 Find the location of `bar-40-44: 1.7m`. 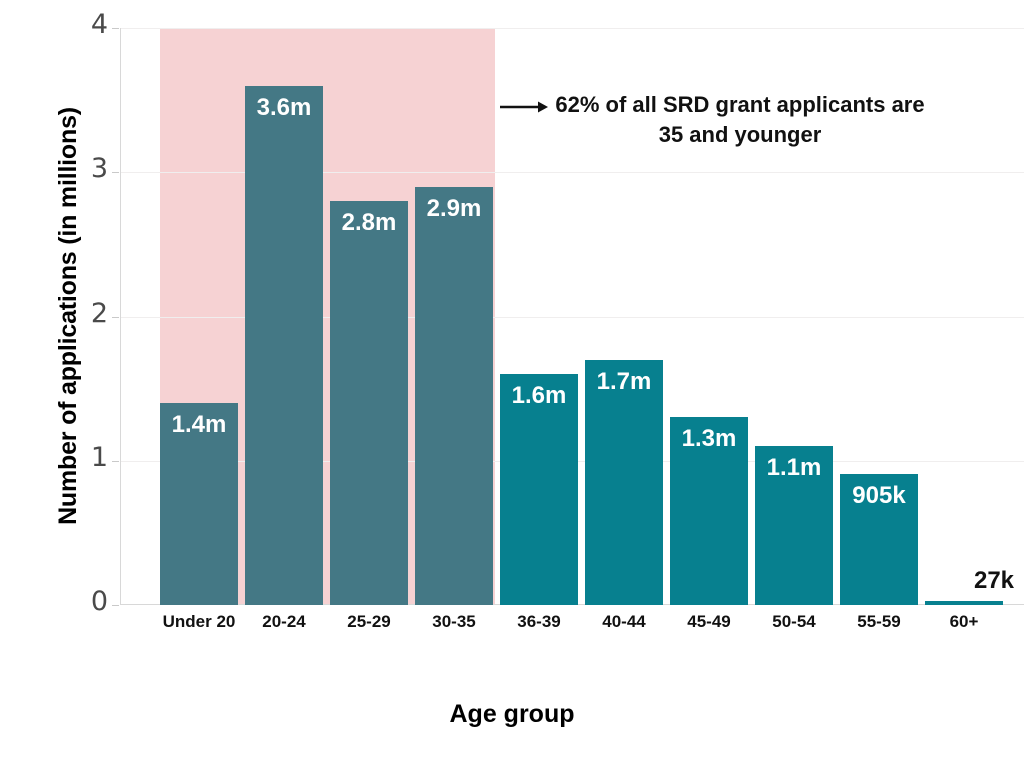

bar-40-44: 1.7m is located at coordinates (624, 482).